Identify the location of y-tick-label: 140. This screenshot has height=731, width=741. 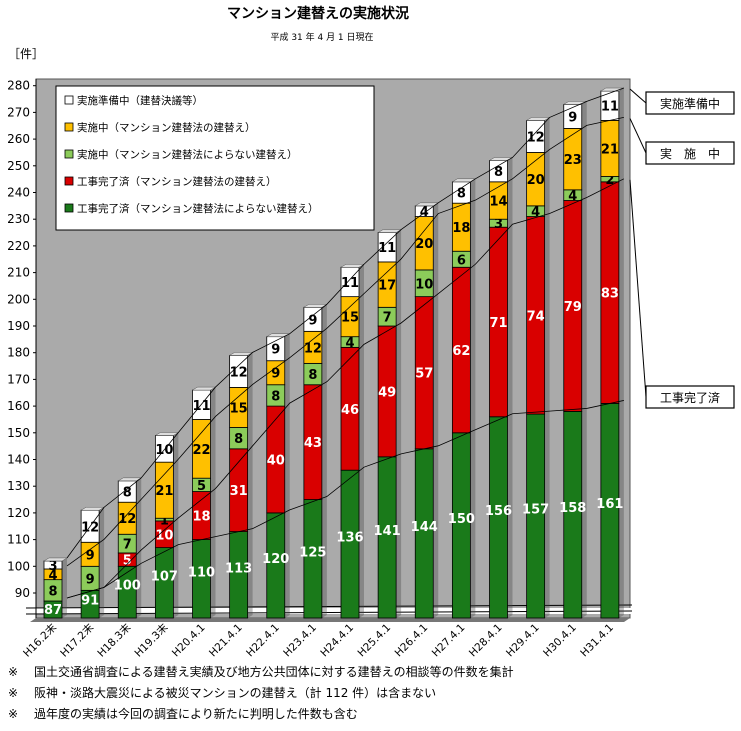
(18, 460).